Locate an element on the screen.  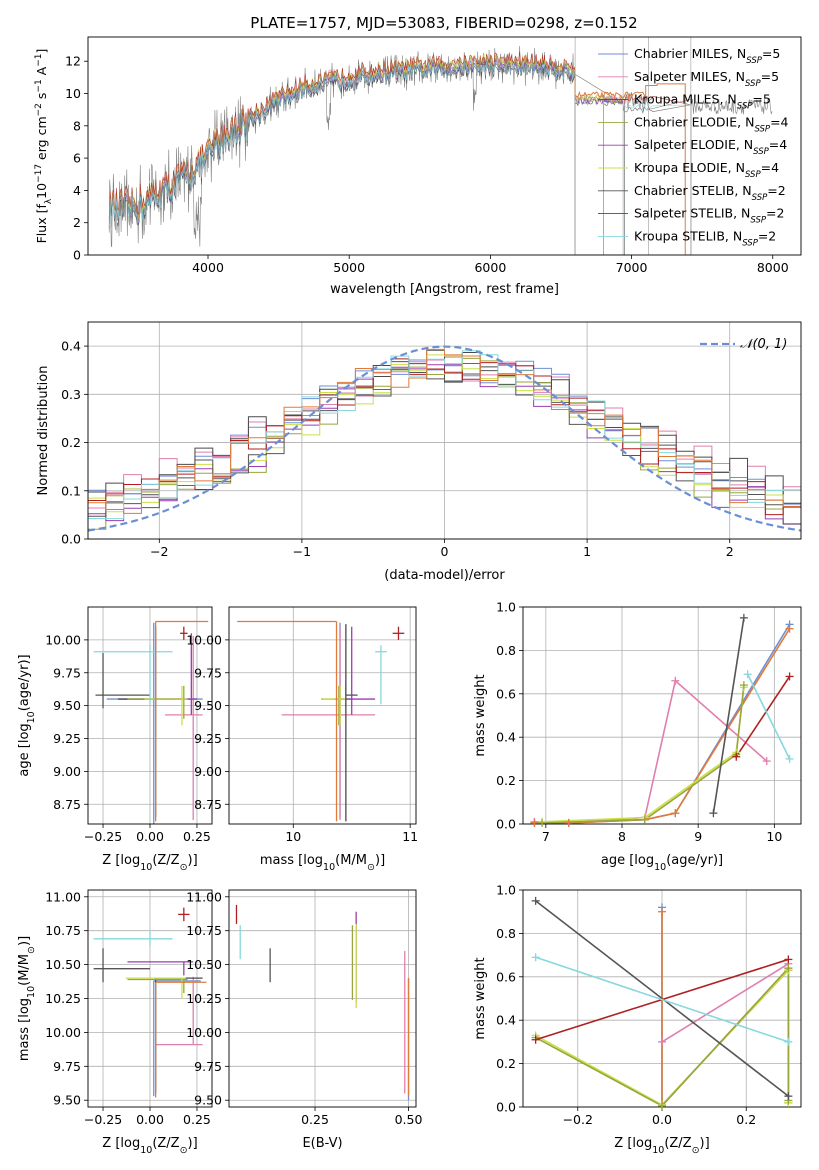
label-part: age [log is located at coordinates (24, 749).